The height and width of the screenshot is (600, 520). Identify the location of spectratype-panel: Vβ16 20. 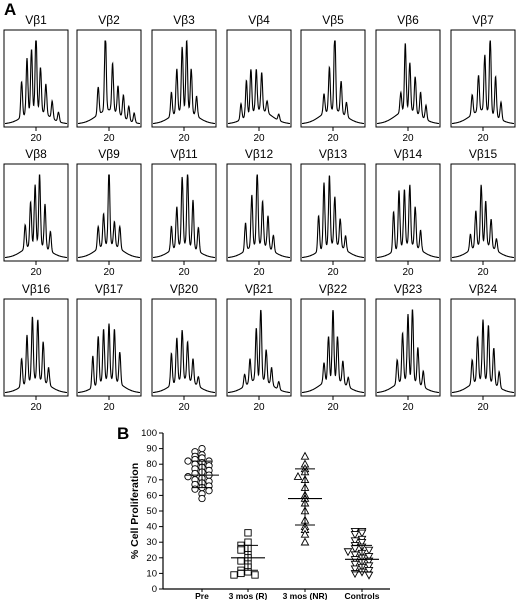
(36, 347).